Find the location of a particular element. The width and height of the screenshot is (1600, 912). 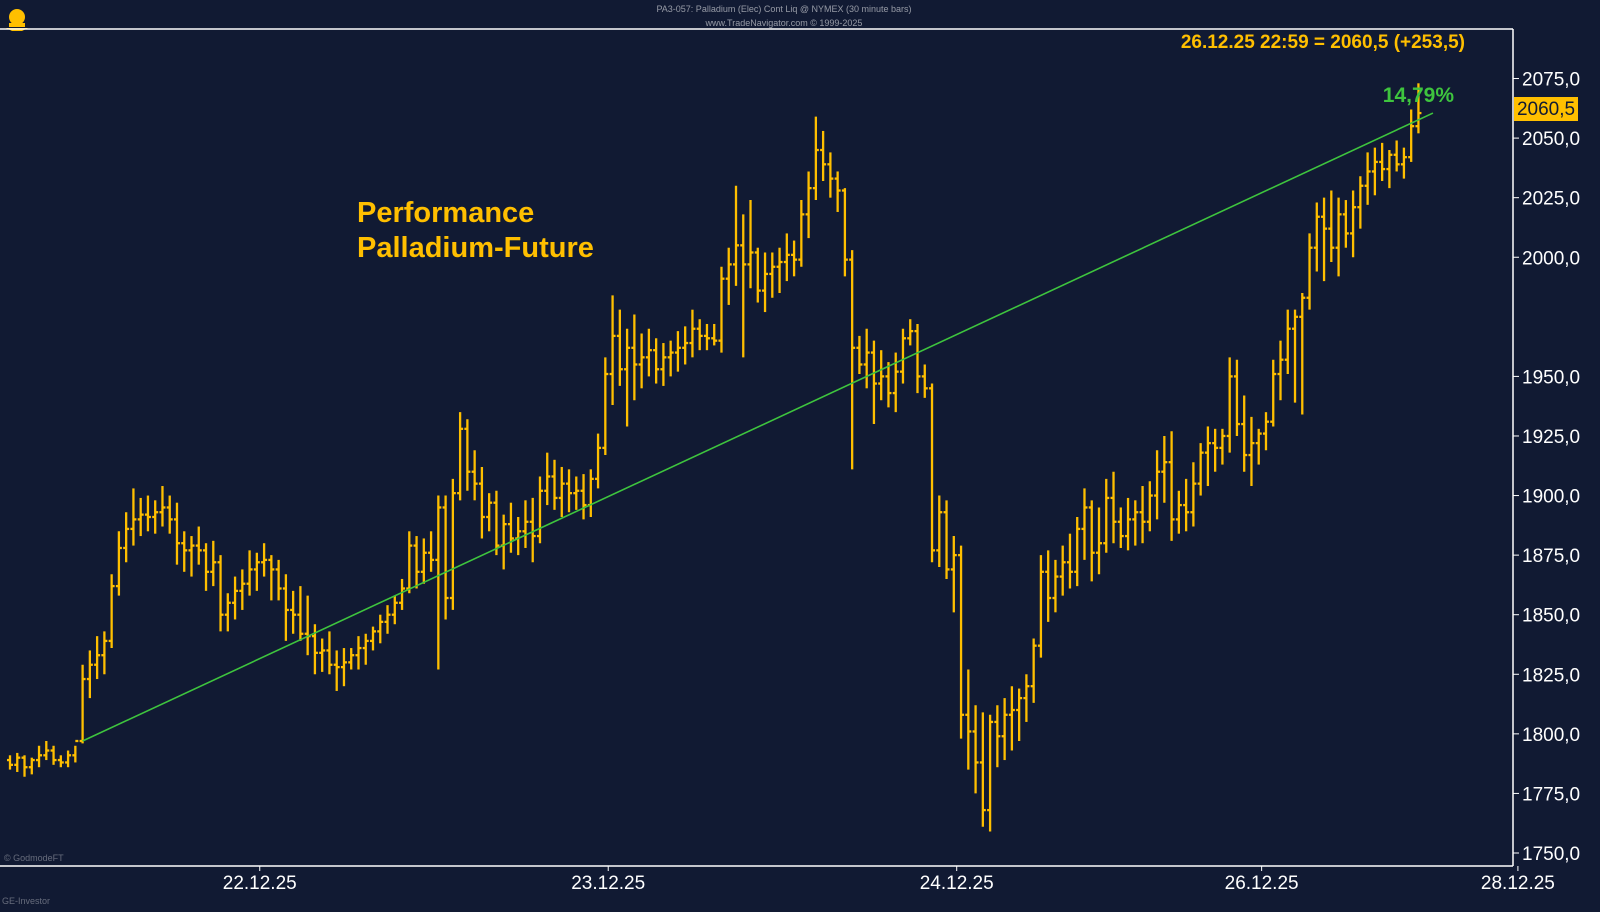

header-copyright-line: www.TradeNavigator.com © 1999-2025 is located at coordinates (784, 23).